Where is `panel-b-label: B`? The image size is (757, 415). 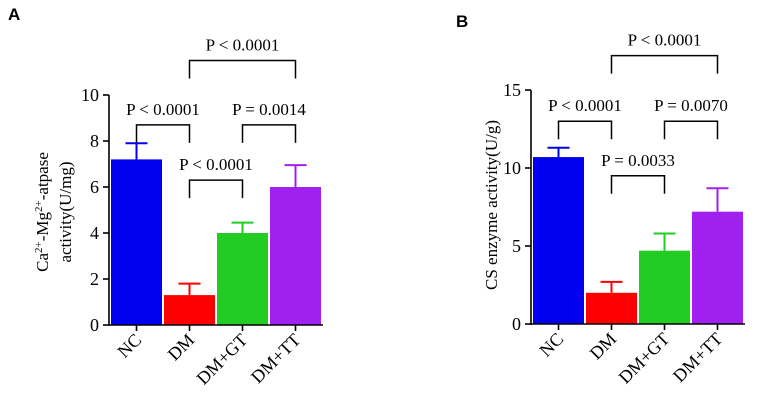
panel-b-label: B is located at coordinates (462, 21).